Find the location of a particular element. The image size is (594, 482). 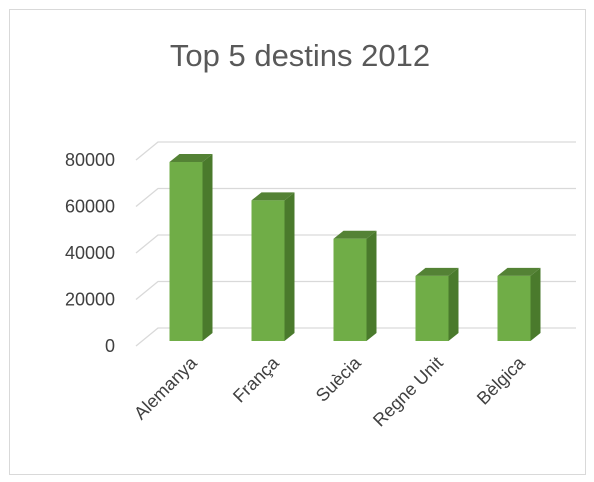

x-tick-label: Suècia is located at coordinates (339, 379).